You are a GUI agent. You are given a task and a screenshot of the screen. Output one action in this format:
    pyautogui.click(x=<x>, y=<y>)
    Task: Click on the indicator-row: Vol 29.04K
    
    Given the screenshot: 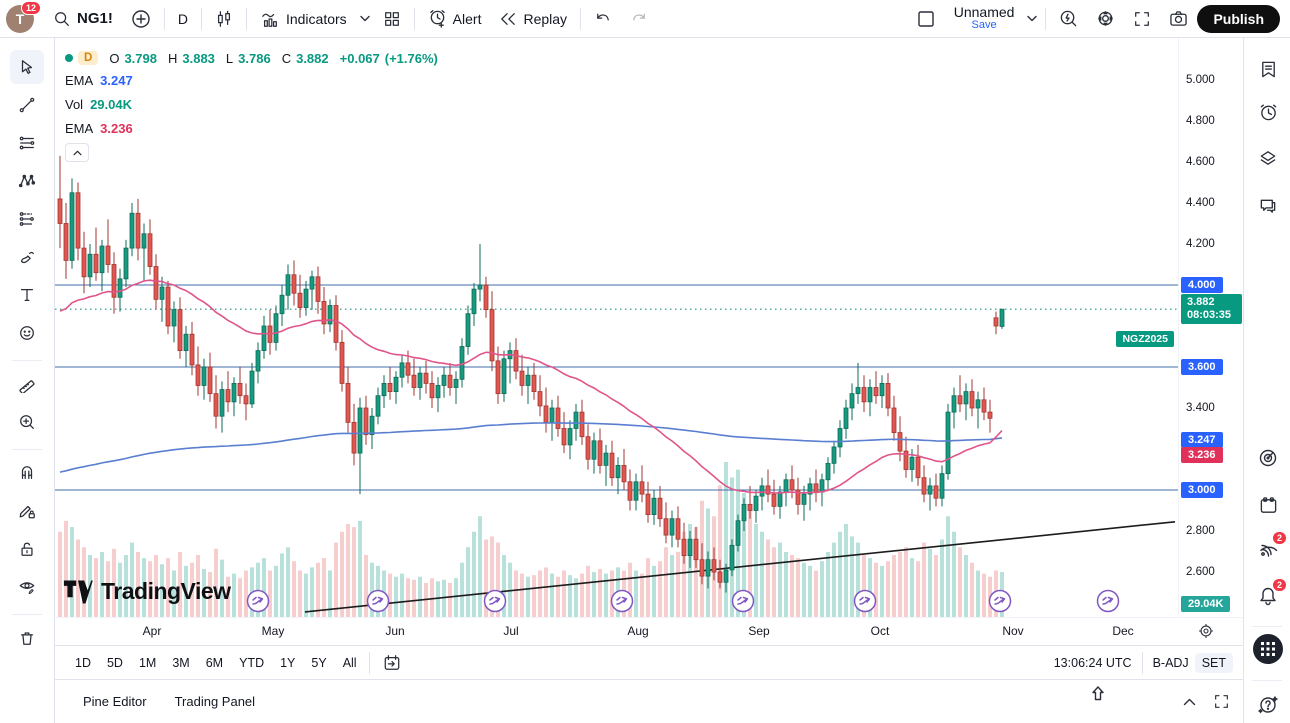 What is the action you would take?
    pyautogui.click(x=251, y=104)
    